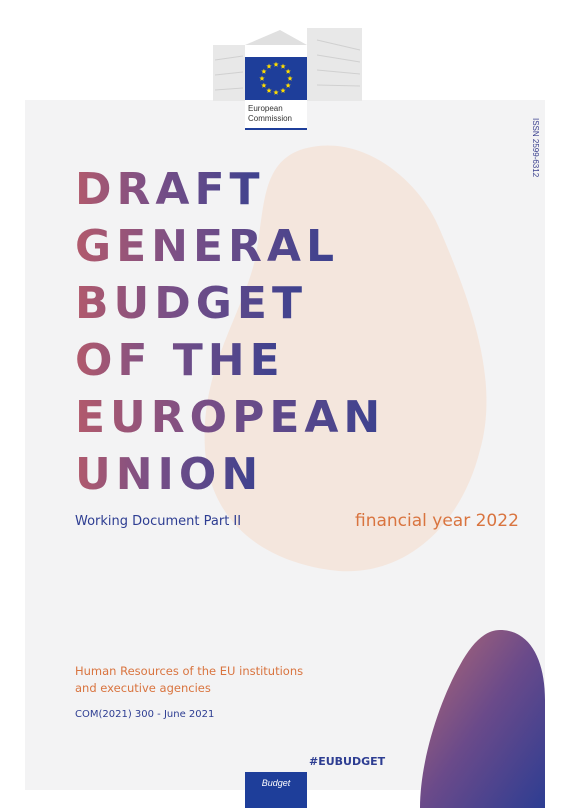 This screenshot has height=808, width=569. I want to click on logo-lines, so click(287, 65).